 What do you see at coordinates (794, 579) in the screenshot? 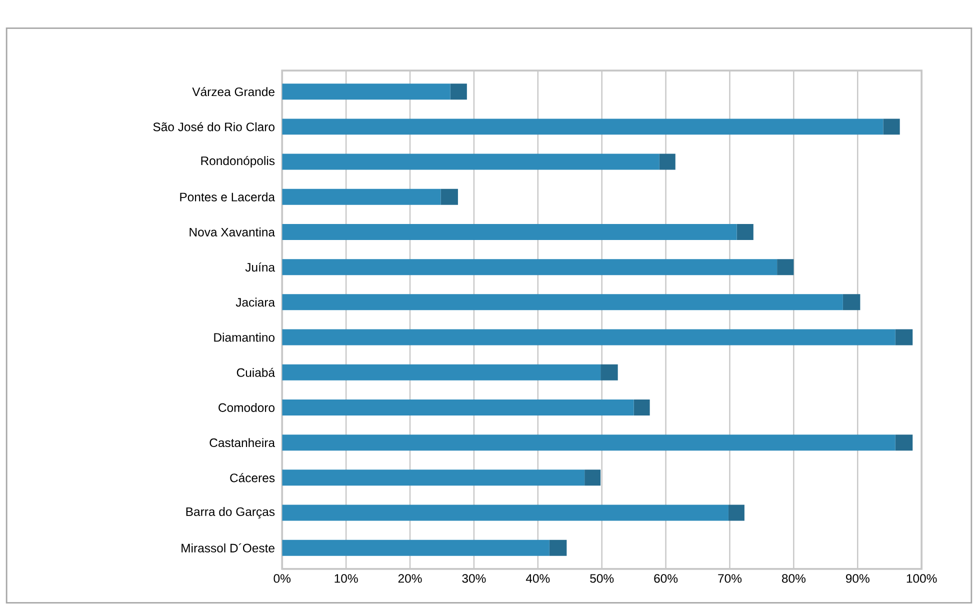
I see `x-tick-label: 80%` at bounding box center [794, 579].